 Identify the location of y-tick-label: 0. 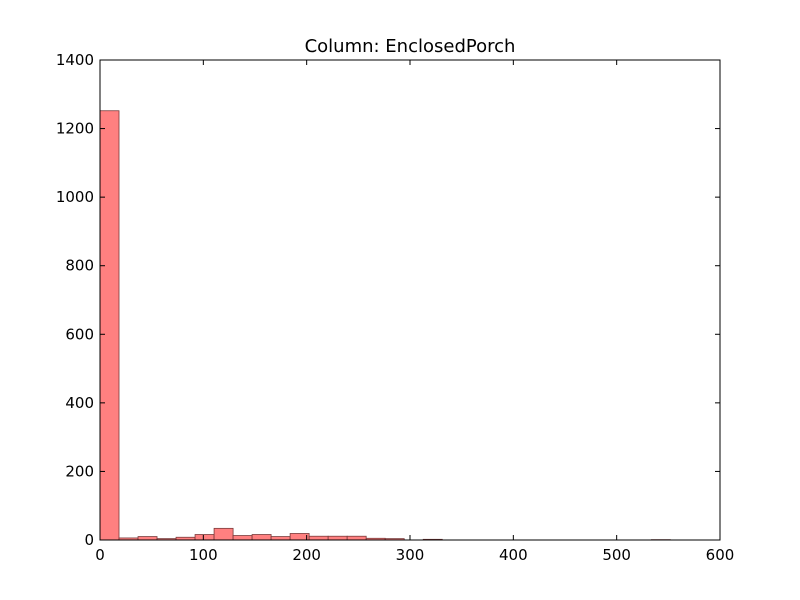
(89, 540).